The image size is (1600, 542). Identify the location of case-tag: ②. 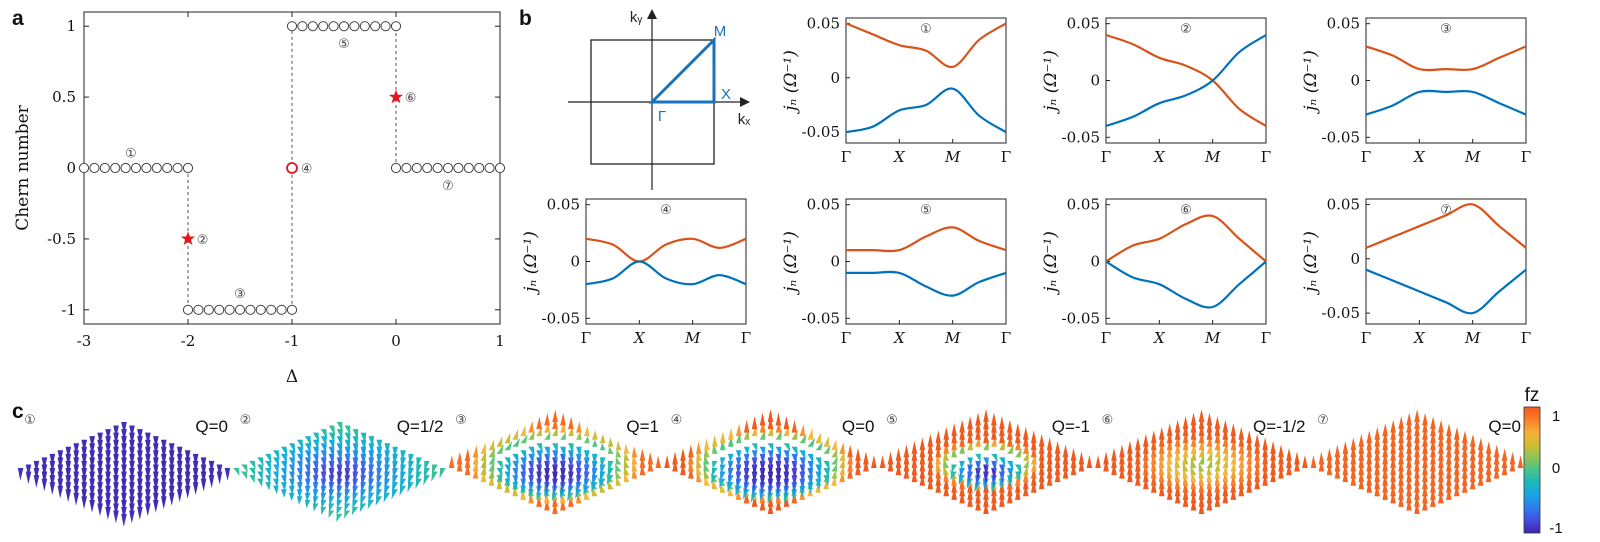
(1186, 29).